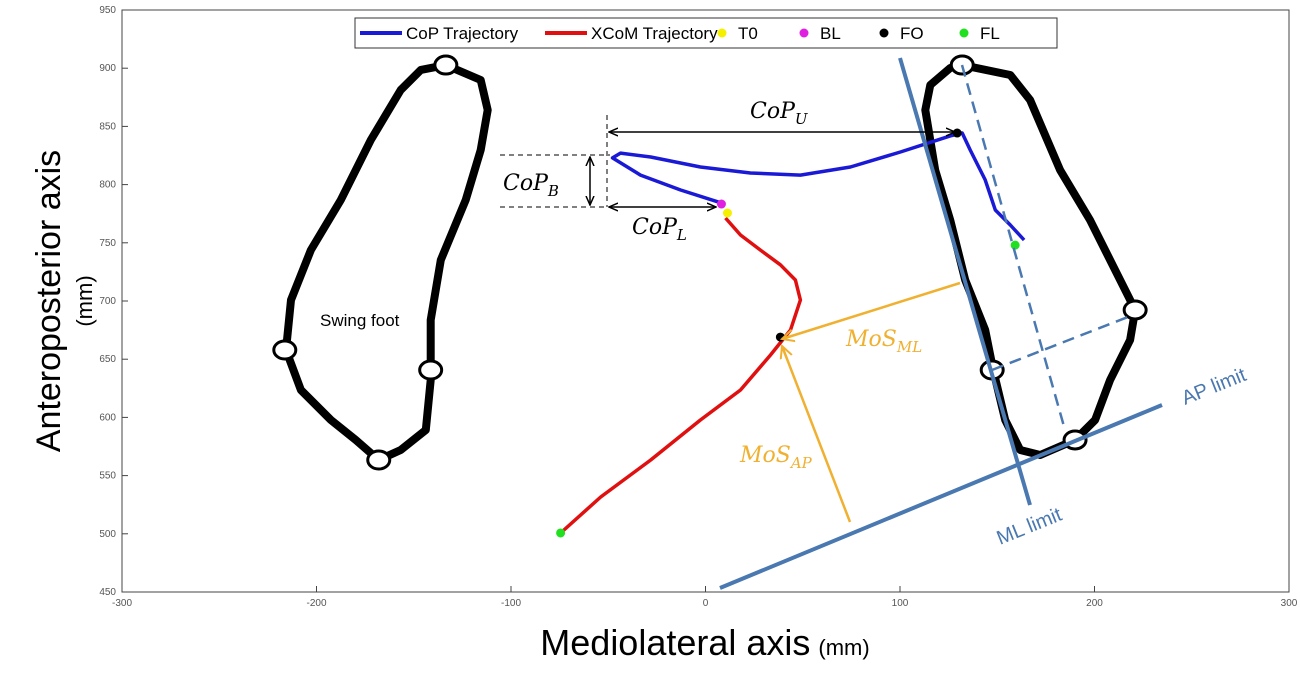  What do you see at coordinates (706, 603) in the screenshot?
I see `x-tick-label: 0` at bounding box center [706, 603].